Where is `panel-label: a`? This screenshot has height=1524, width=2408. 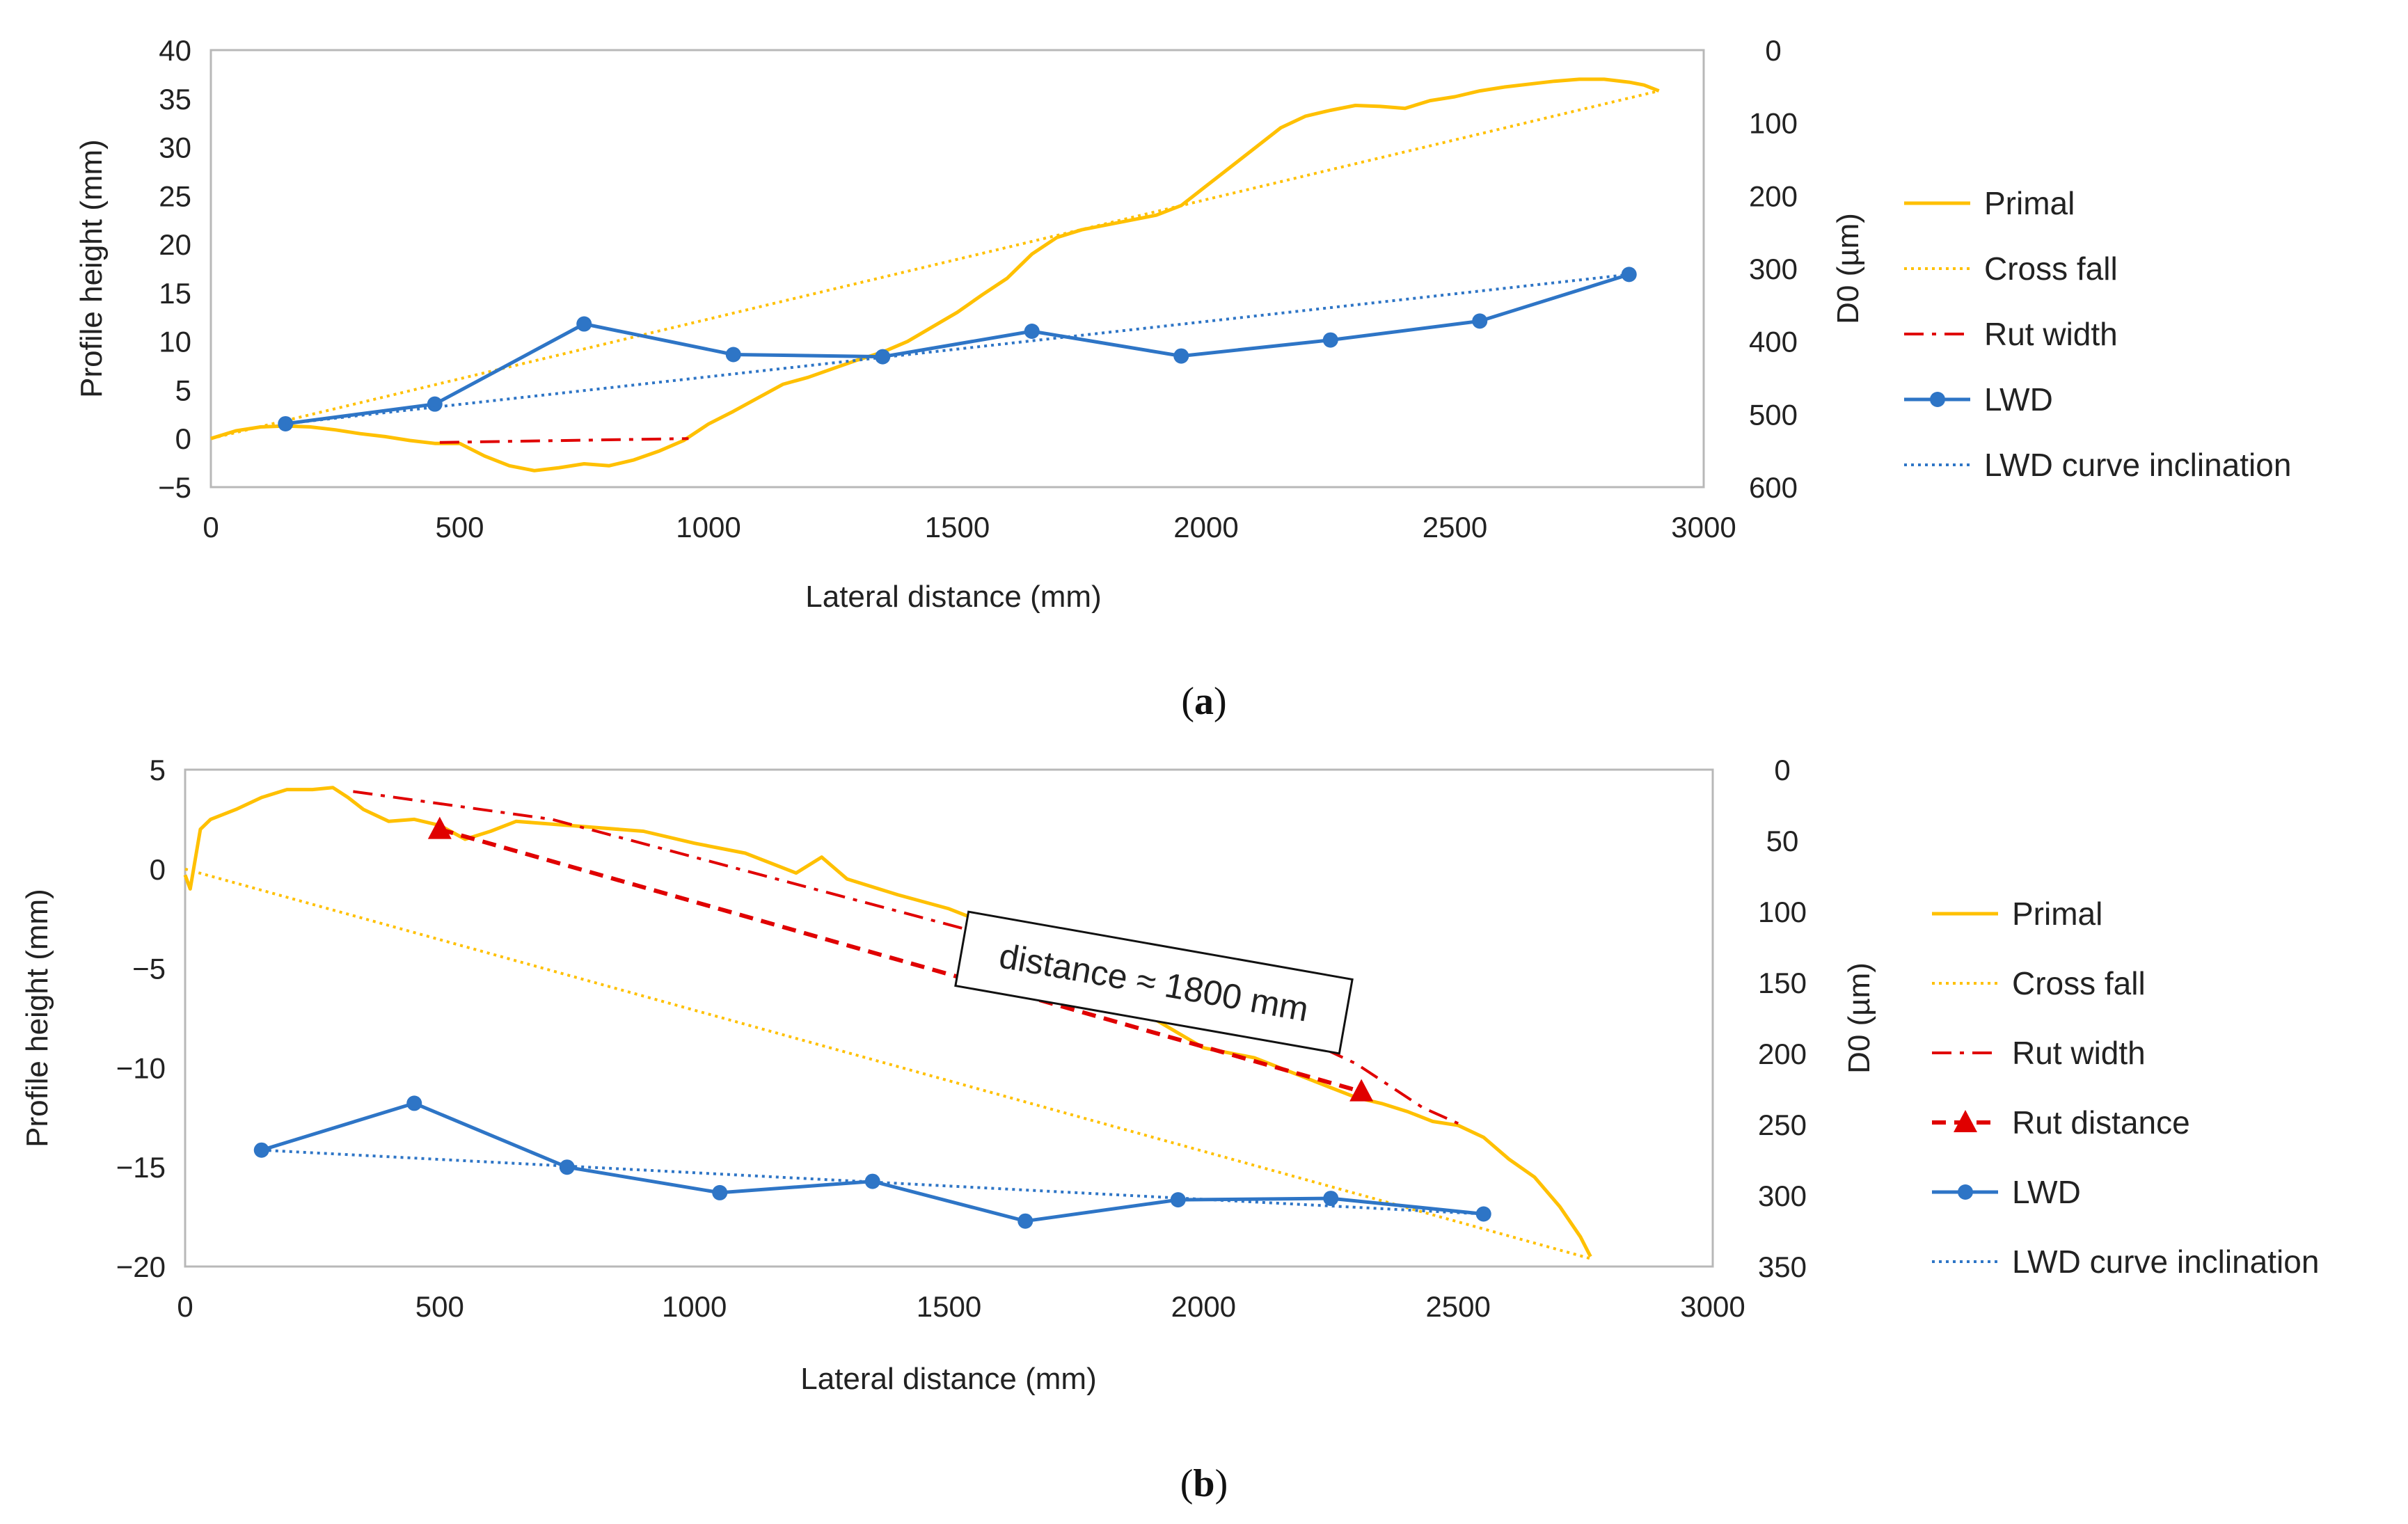
panel-label: a is located at coordinates (1204, 701).